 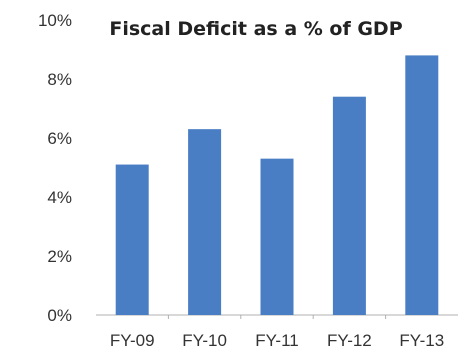 I want to click on y-axis: 0% 2% 4% 6% 8% 10%, so click(x=55, y=168).